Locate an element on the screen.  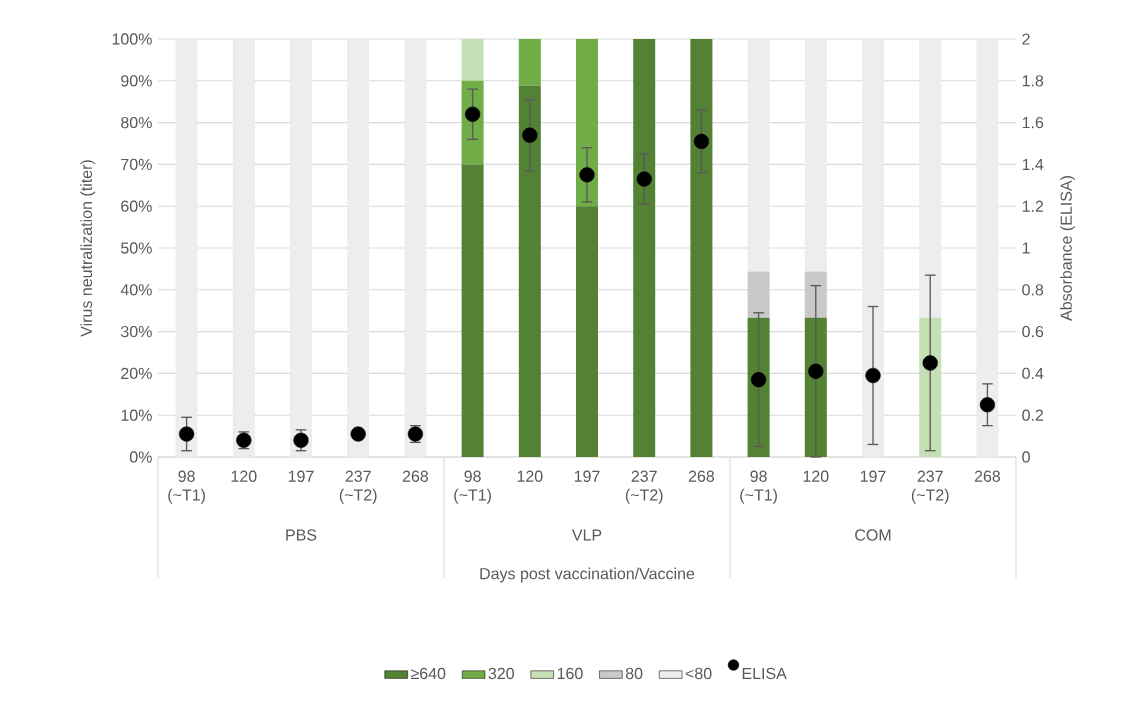
y-tick-label: 20% is located at coordinates (136, 373).